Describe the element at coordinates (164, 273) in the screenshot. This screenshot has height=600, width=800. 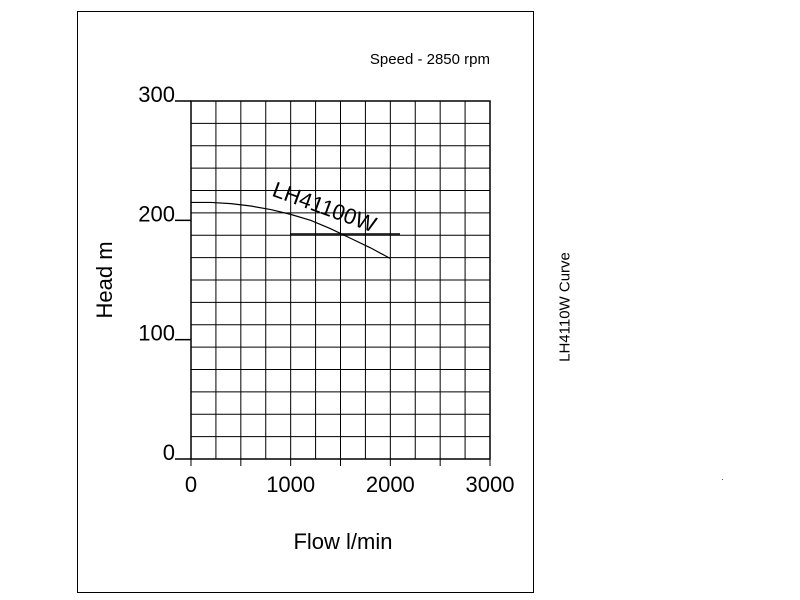
I see `y-axis-ticks: 0 100 200 300` at that location.